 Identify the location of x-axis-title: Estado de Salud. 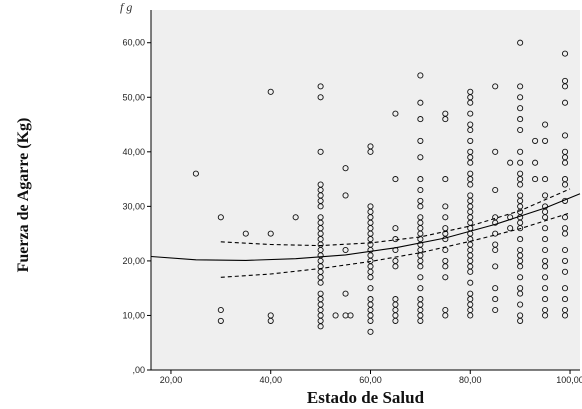
(366, 397).